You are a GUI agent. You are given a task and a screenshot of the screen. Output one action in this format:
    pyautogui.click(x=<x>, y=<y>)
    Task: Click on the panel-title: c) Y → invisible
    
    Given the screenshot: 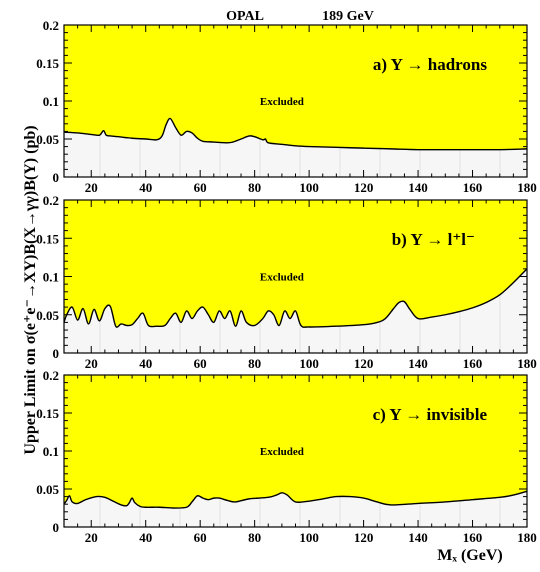 What is the action you would take?
    pyautogui.click(x=430, y=414)
    